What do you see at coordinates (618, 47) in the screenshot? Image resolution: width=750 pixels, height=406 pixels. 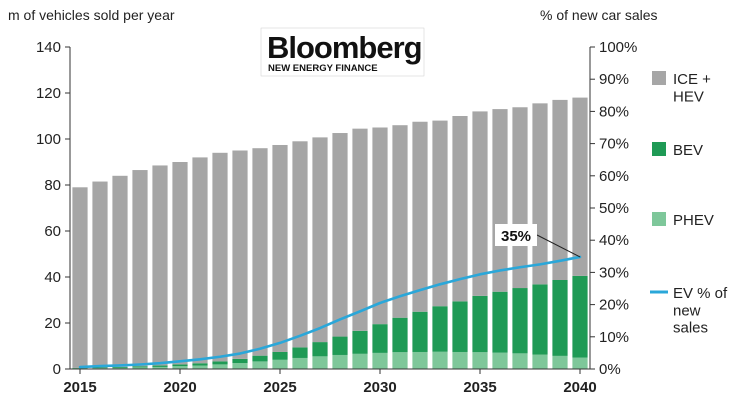 I see `right-tick-label: 100%` at bounding box center [618, 47].